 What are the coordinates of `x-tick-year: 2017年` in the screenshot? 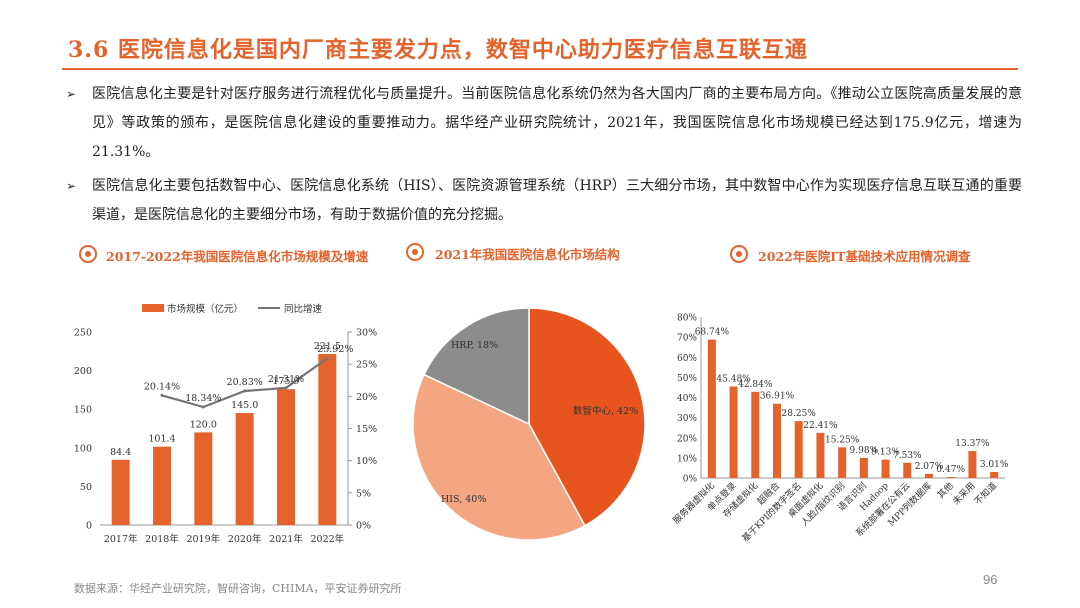 It's located at (121, 539).